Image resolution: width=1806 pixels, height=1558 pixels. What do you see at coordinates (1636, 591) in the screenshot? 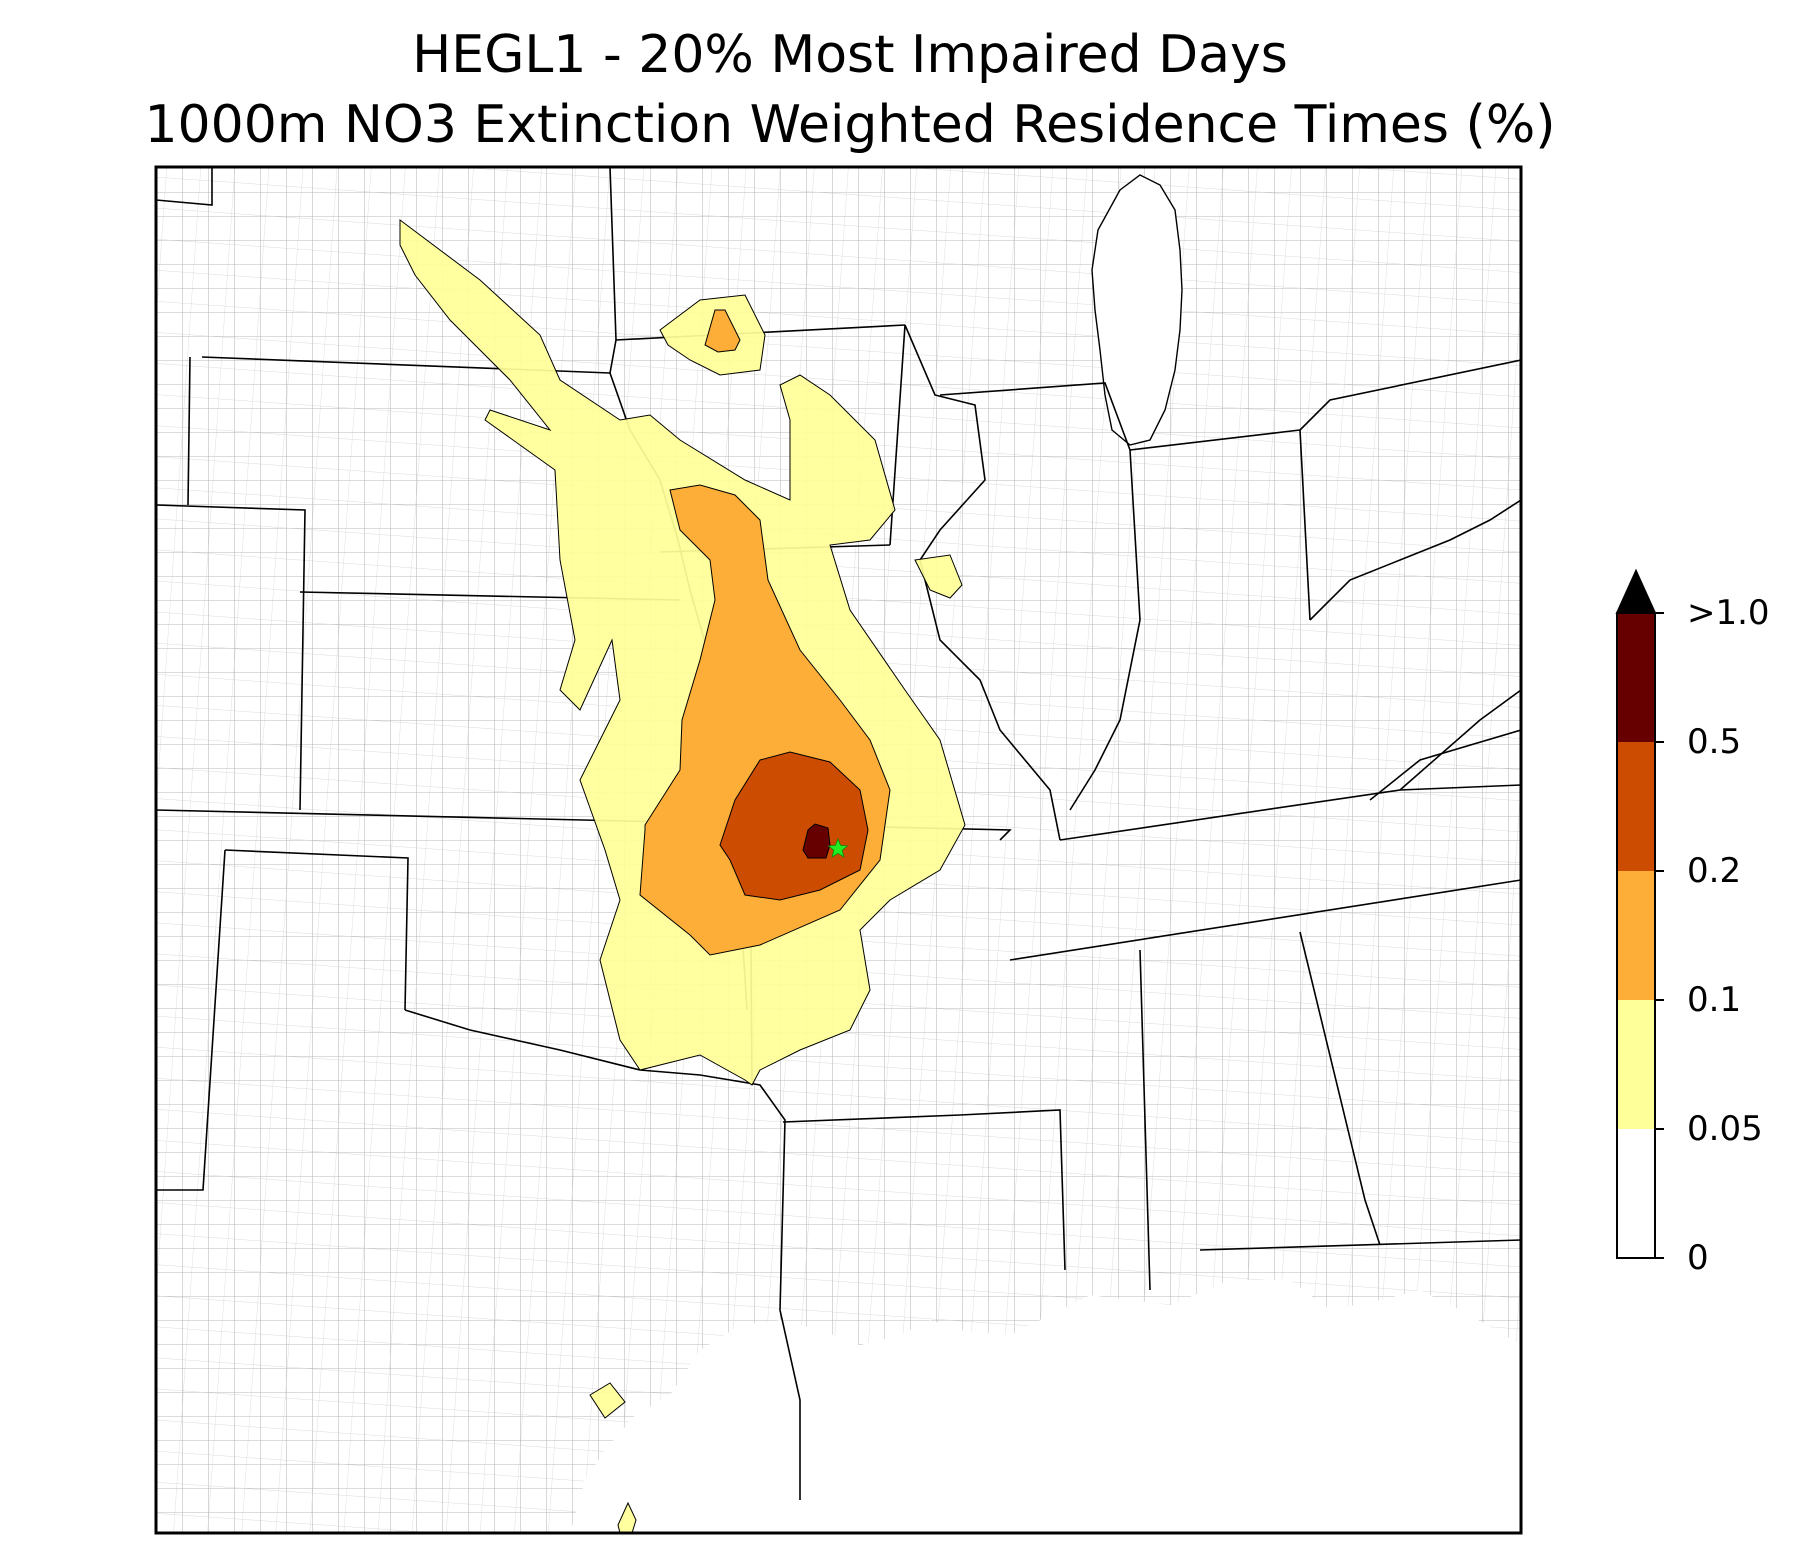
I see `colorbar-extend-arrow` at bounding box center [1636, 591].